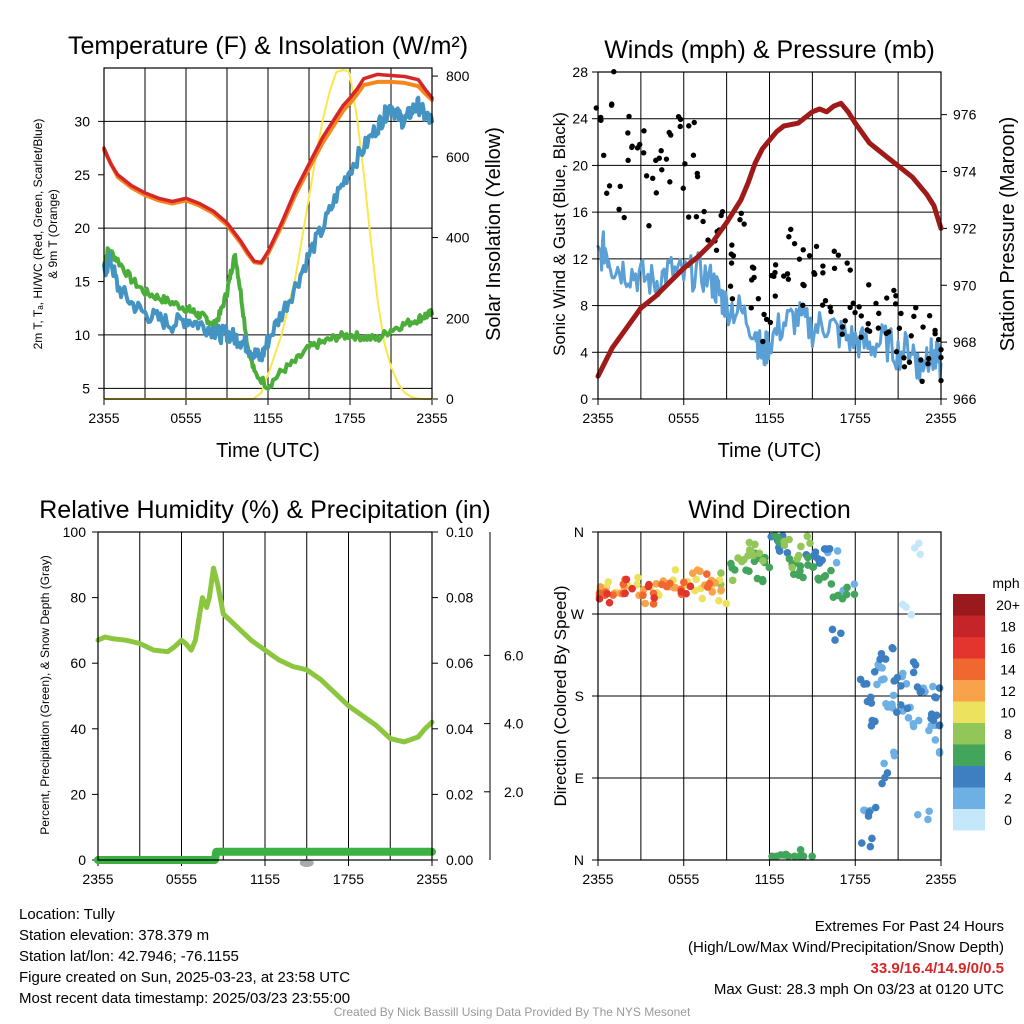  Describe the element at coordinates (965, 172) in the screenshot. I see `y2-tick-label: 974` at that location.